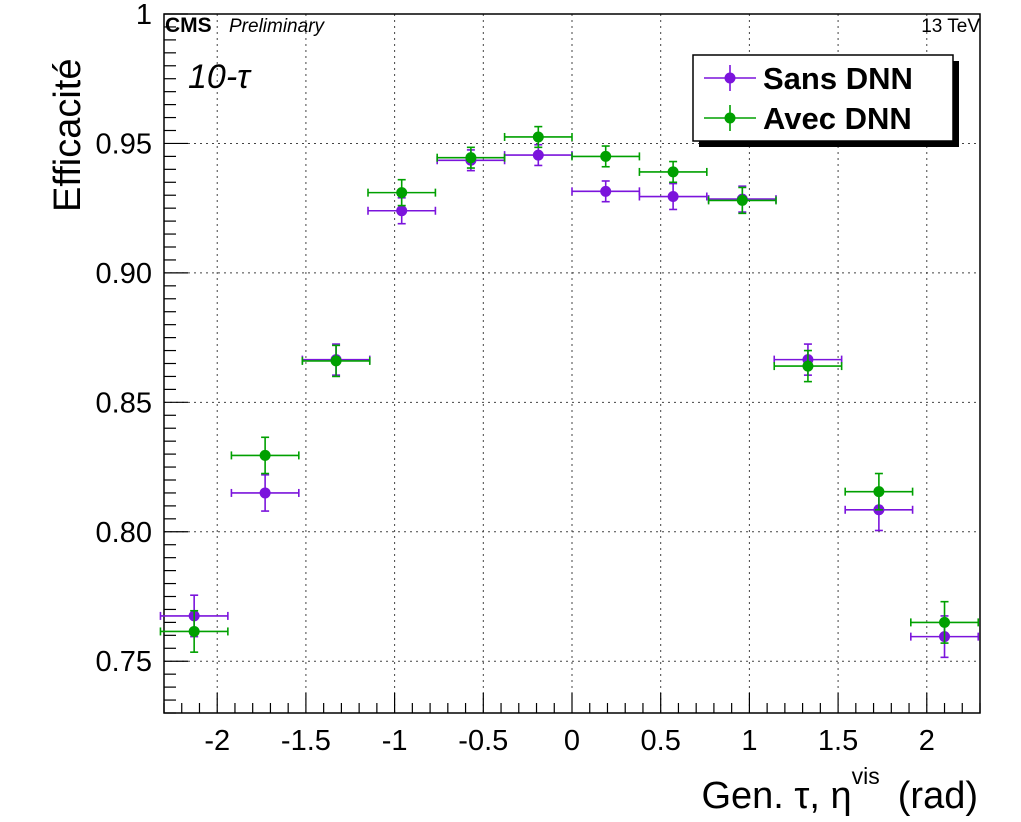 The image size is (1021, 822). Describe the element at coordinates (188, 25) in the screenshot. I see `cms-label: CMS` at that location.